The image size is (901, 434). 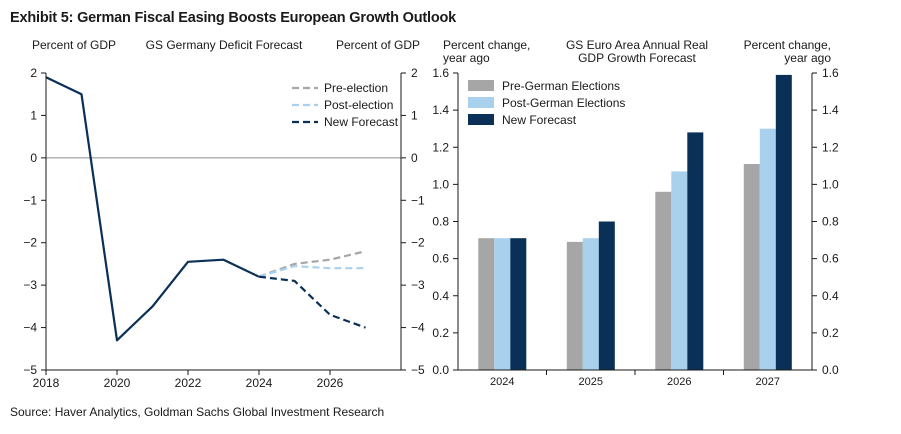 What do you see at coordinates (830, 370) in the screenshot?
I see `growth-y-tick-label-right: 0.0` at bounding box center [830, 370].